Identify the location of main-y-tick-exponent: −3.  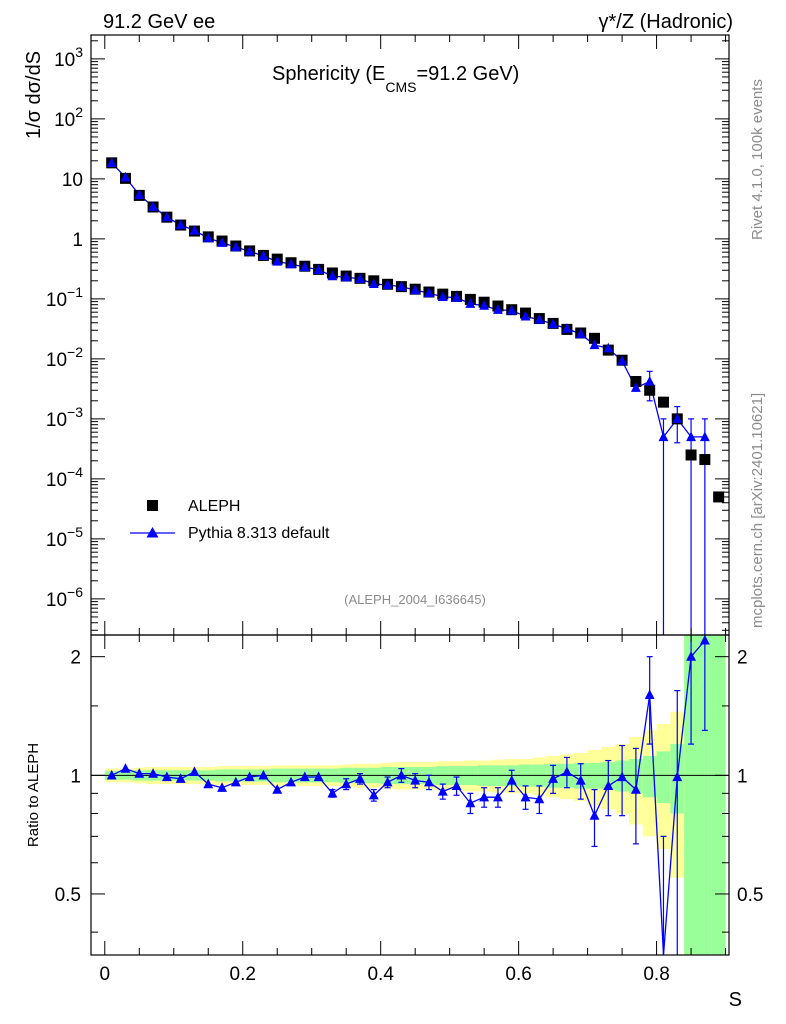
(75, 412).